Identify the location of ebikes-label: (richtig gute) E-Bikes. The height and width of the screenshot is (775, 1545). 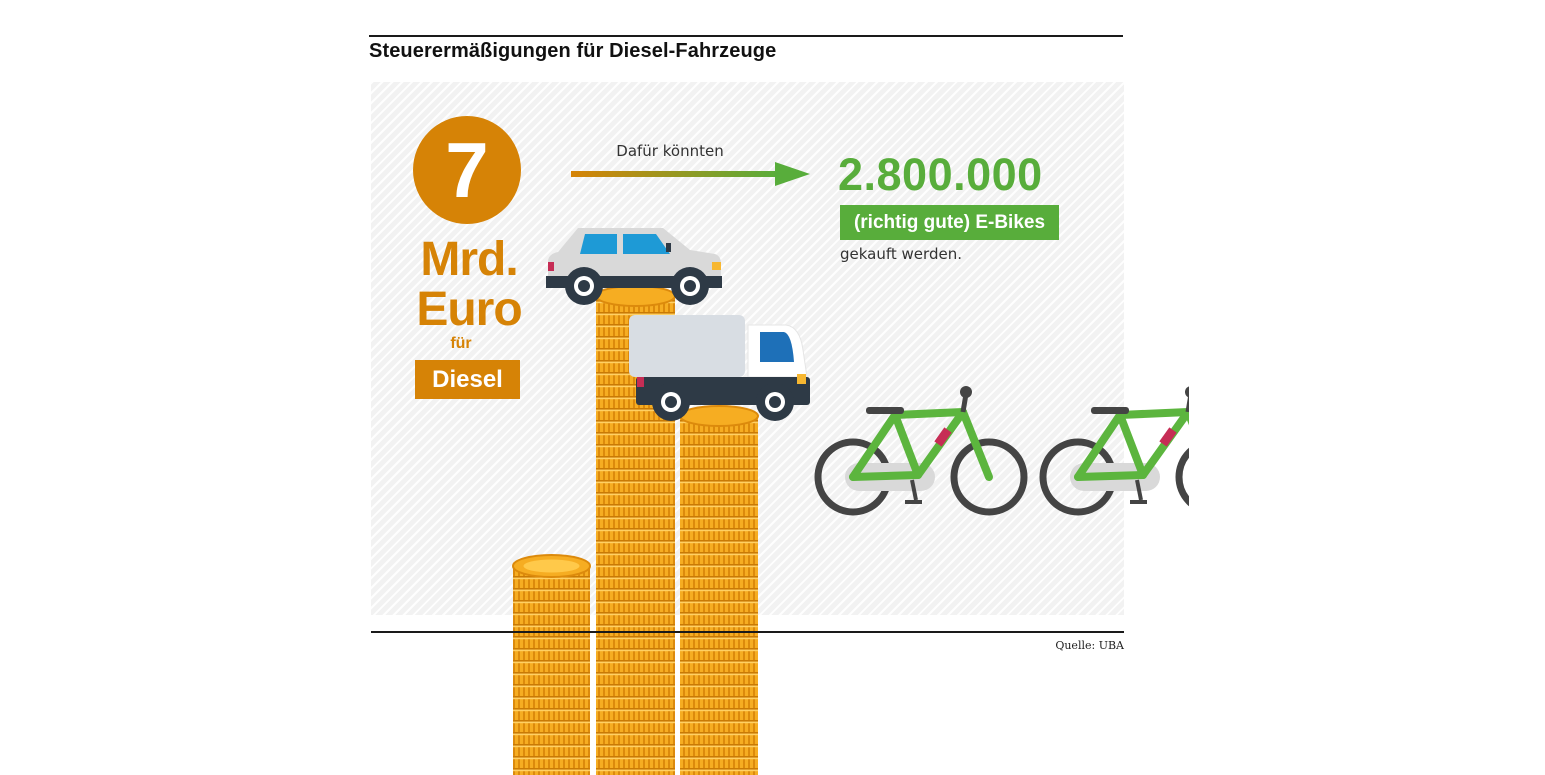
(949, 222).